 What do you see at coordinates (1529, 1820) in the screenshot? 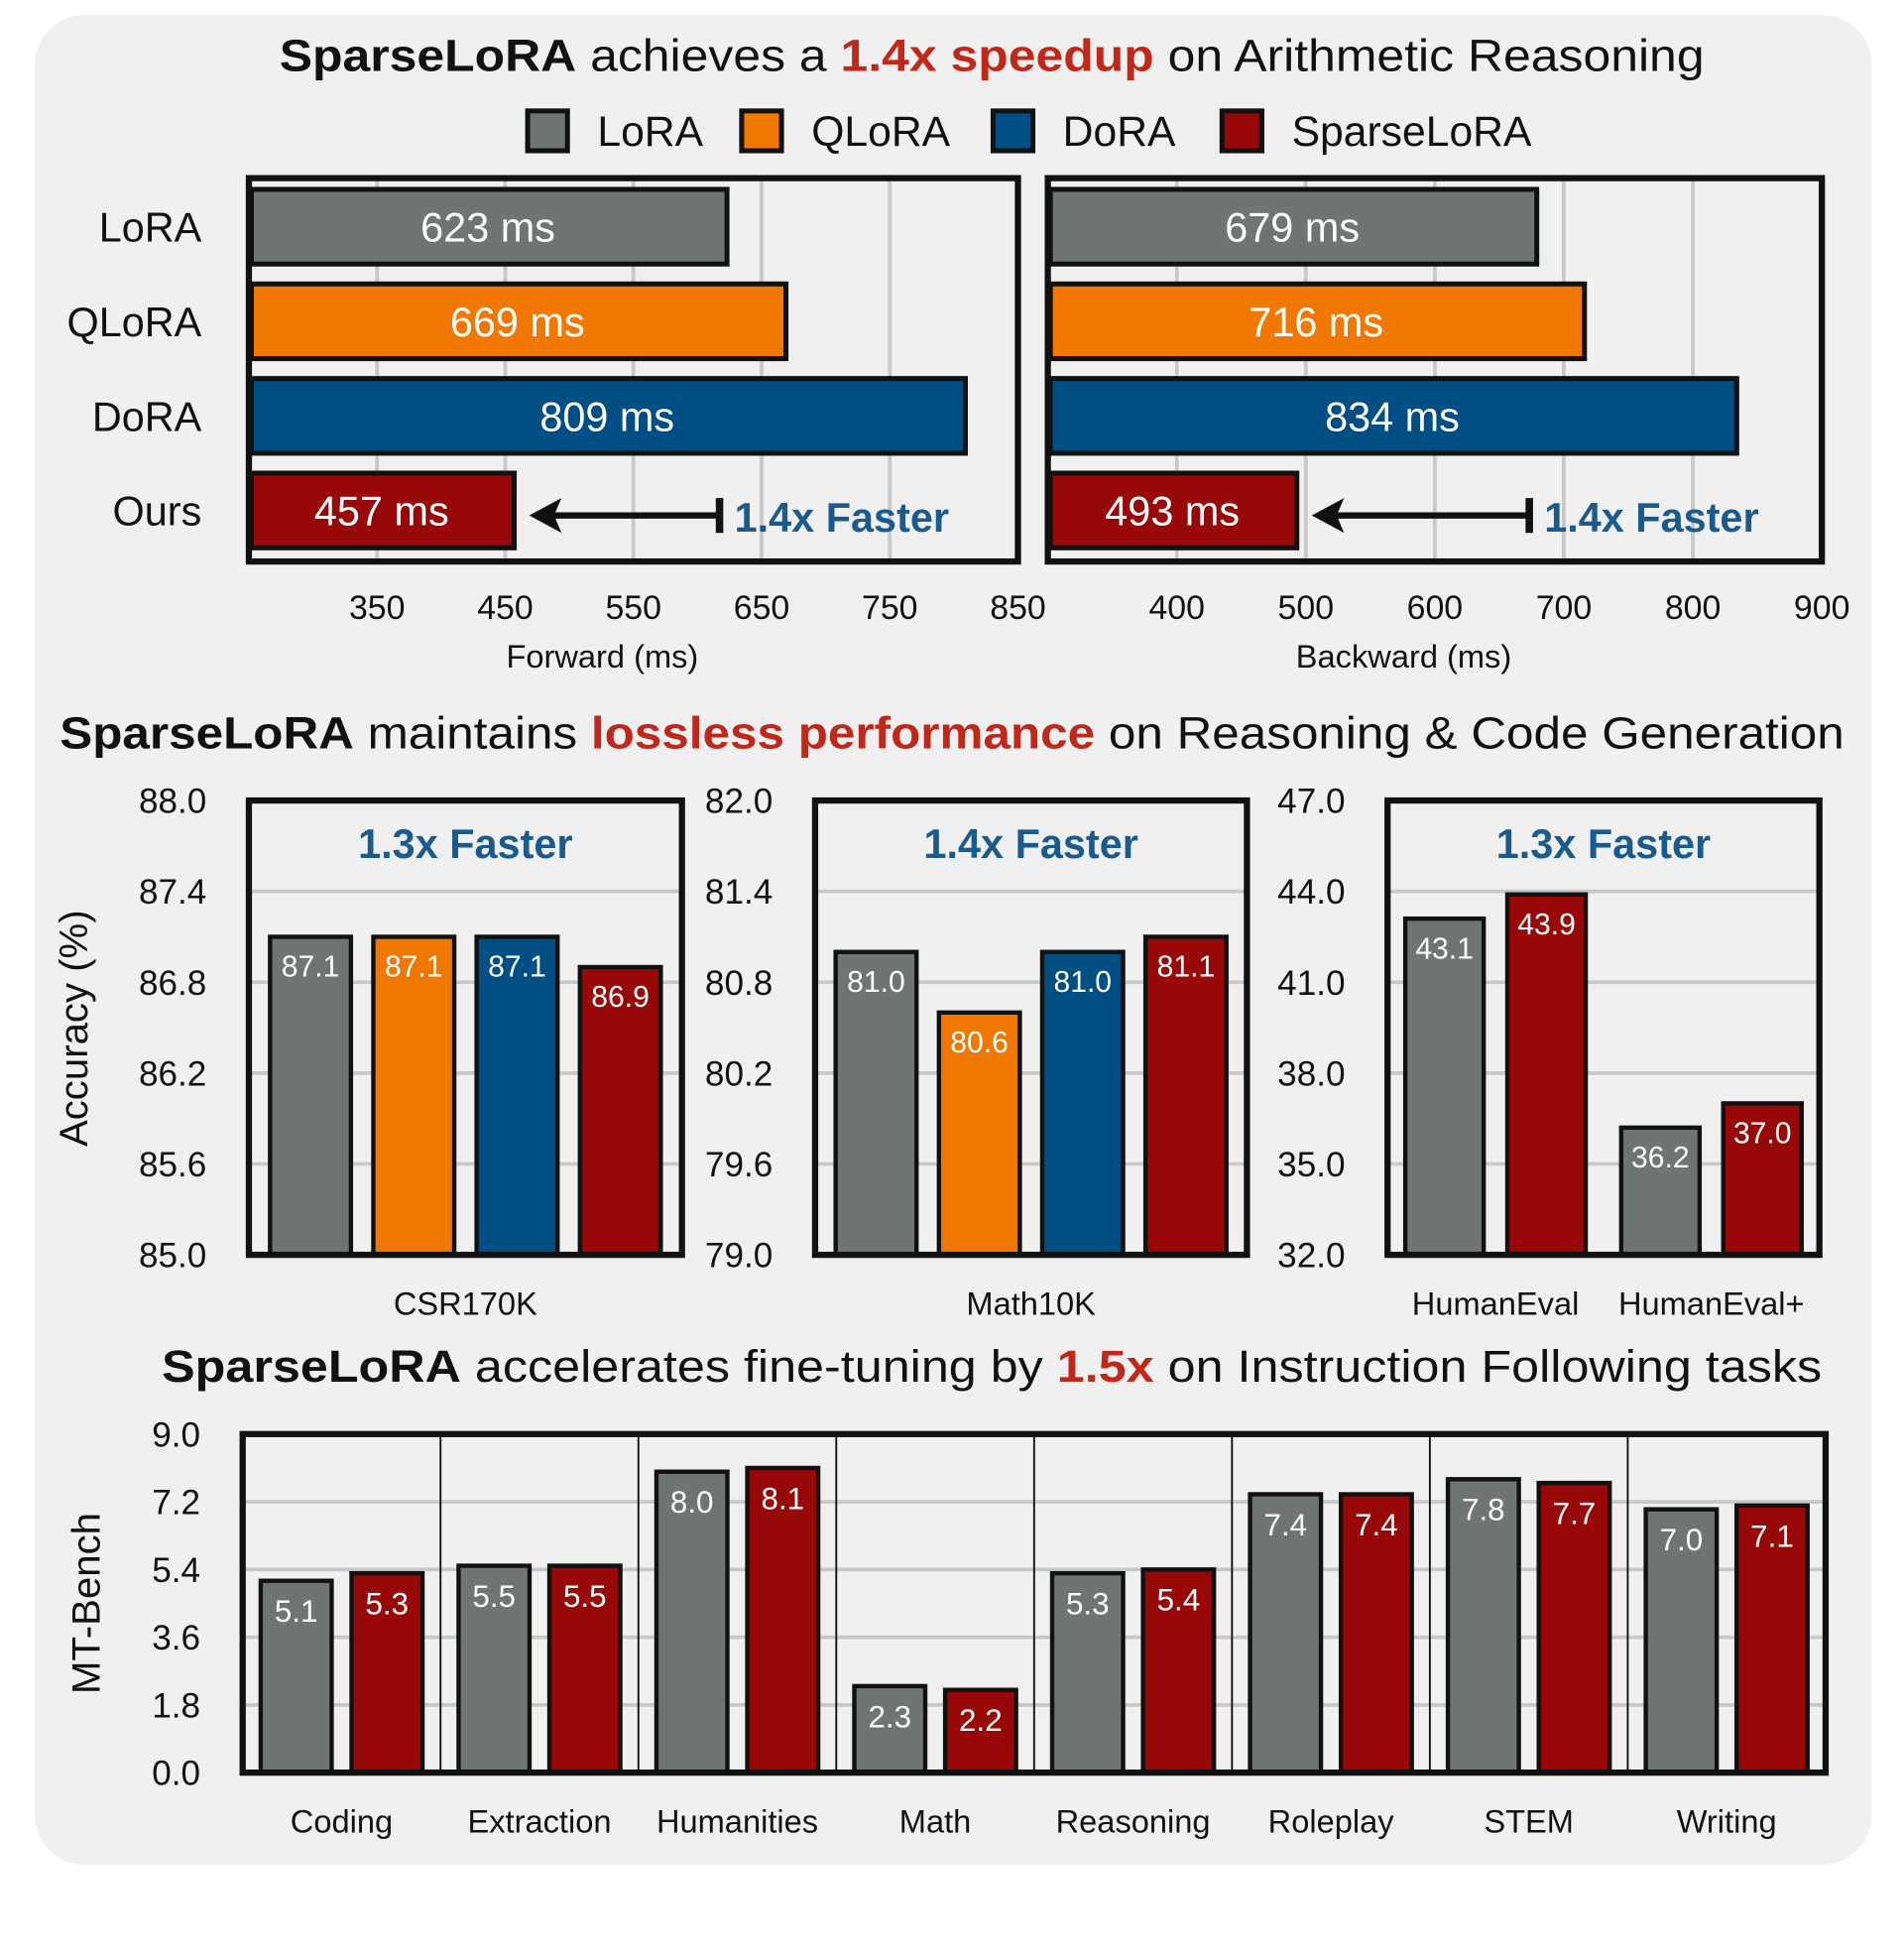
I see `x-category-label: STEM` at bounding box center [1529, 1820].